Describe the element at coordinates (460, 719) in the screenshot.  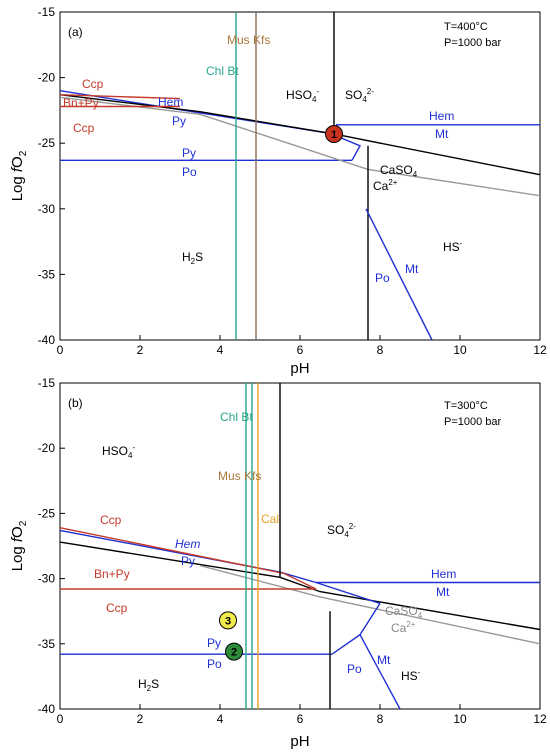
I see `x-tick-label-b-5: 10` at that location.